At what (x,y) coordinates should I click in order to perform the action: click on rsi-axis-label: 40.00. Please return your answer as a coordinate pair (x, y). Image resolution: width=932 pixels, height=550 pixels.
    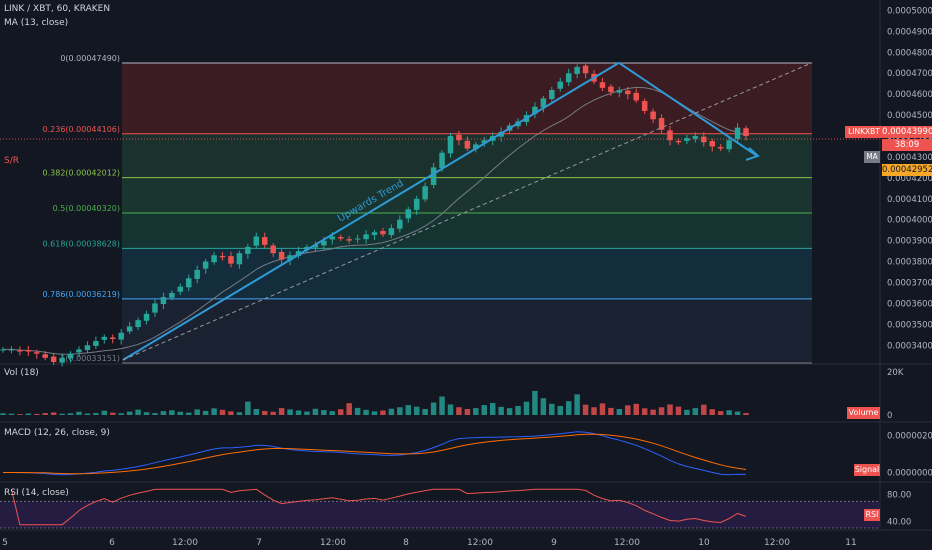
    Looking at the image, I should click on (899, 522).